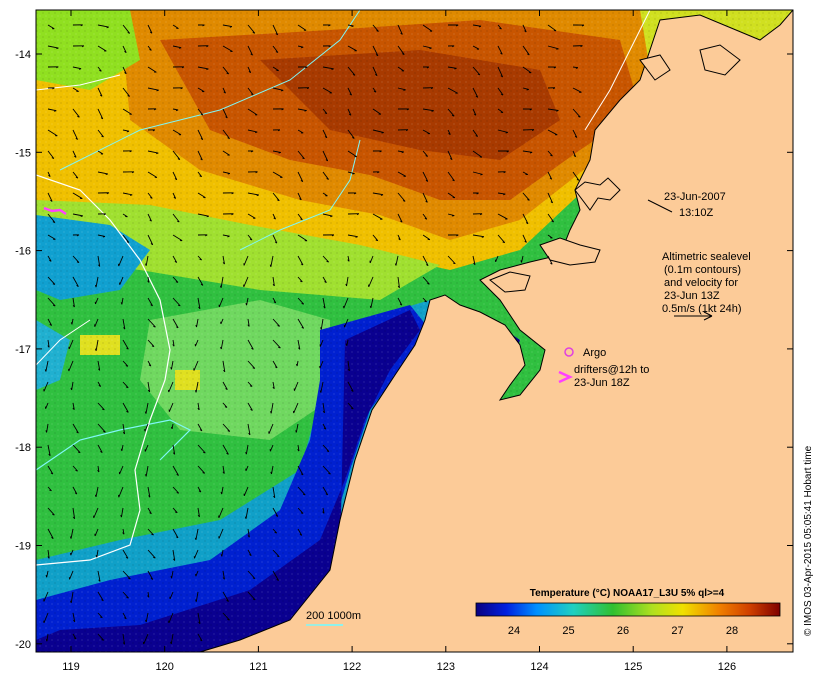  I want to click on altimetry-line-1: Altimetric sealevel, so click(706, 257).